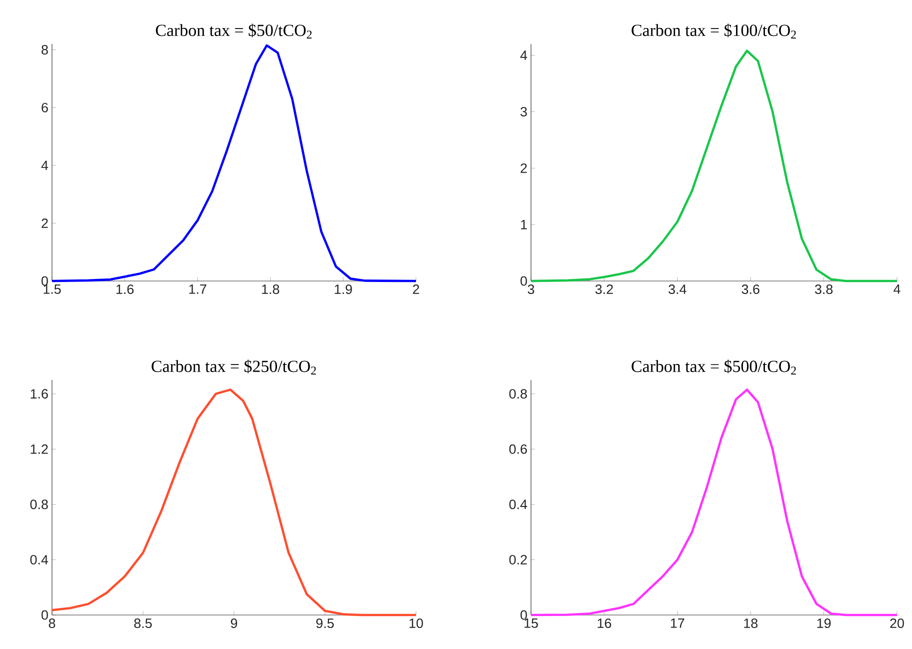 The image size is (912, 649). I want to click on x-tick-label: 9, so click(234, 623).